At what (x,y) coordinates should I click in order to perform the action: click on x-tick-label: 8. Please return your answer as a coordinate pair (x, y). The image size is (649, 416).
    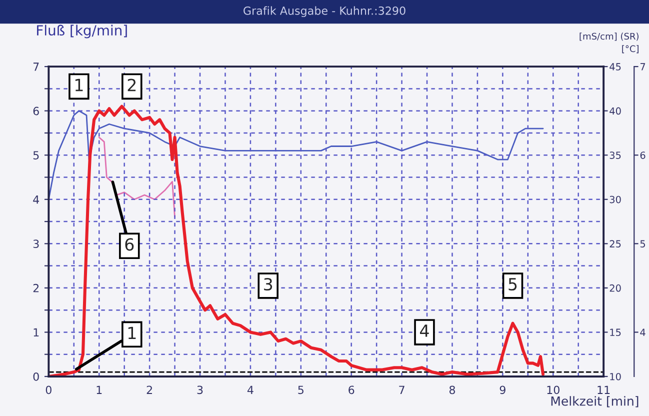
    Looking at the image, I should click on (452, 390).